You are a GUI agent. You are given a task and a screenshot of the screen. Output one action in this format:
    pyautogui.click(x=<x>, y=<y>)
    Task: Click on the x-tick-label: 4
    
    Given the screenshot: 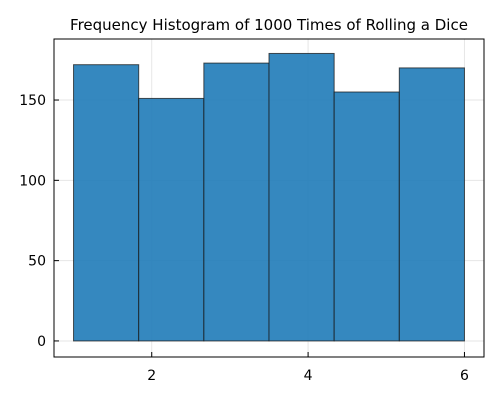 What is the action you would take?
    pyautogui.click(x=308, y=376)
    